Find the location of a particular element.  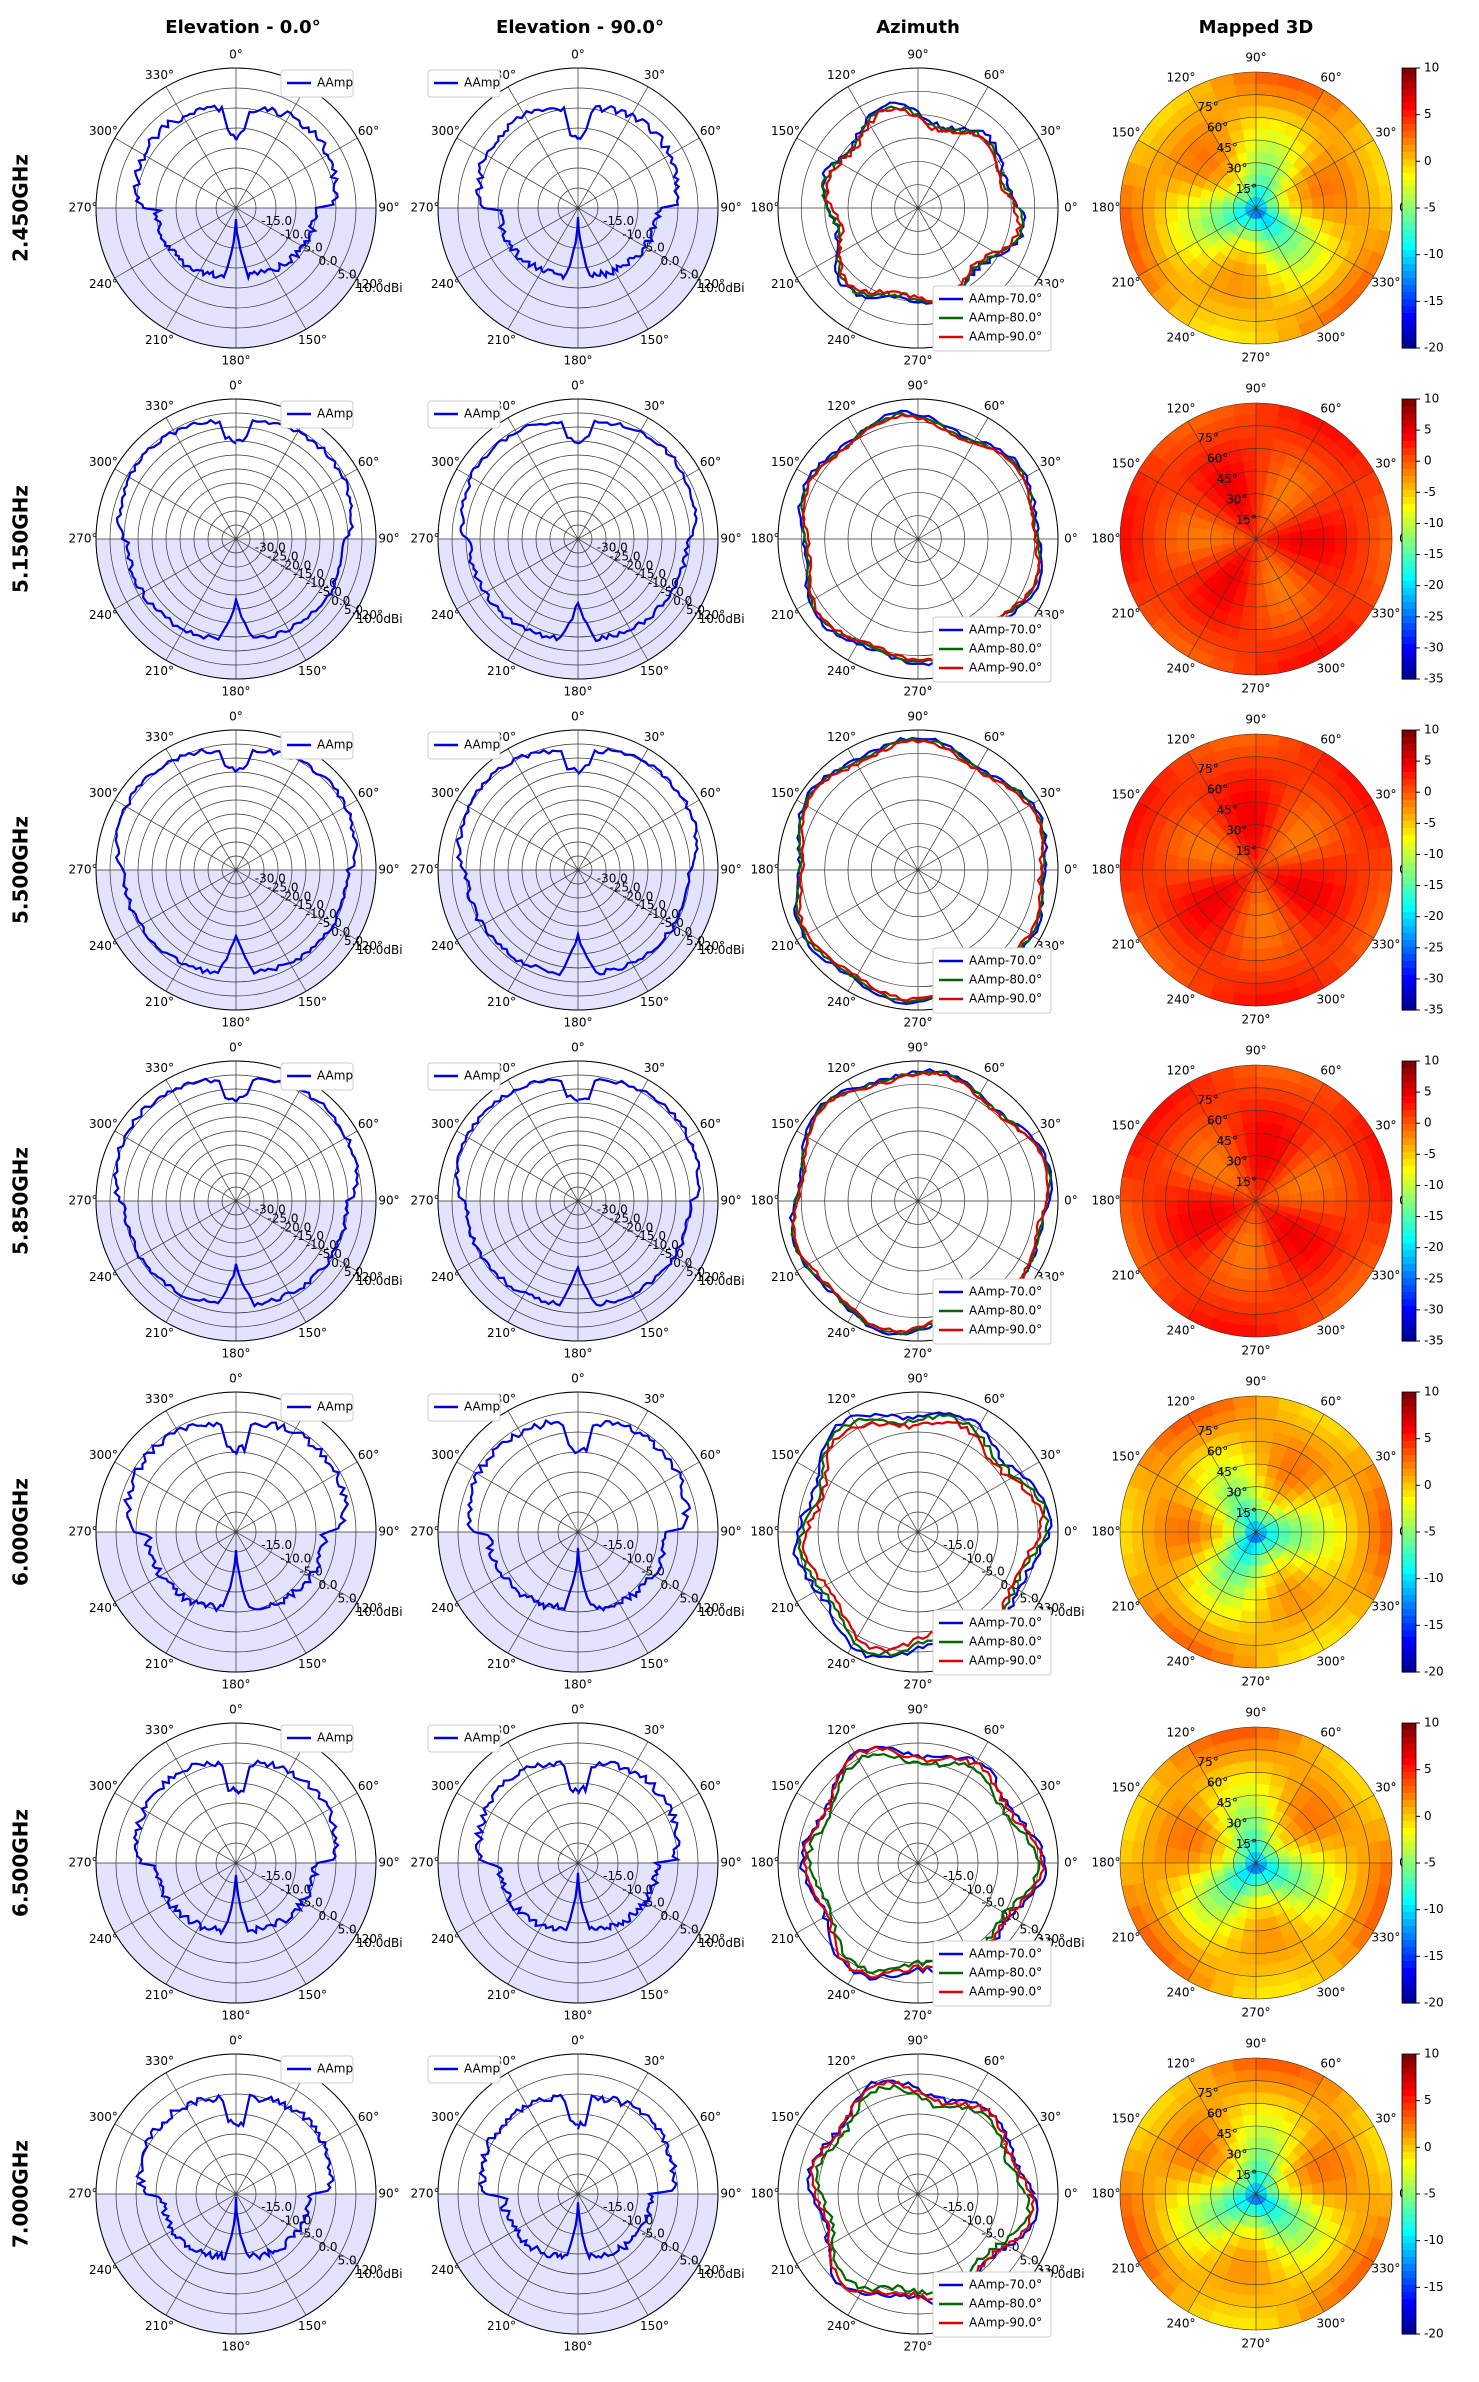

colorbar-tick-label: -35 is located at coordinates (1434, 679).